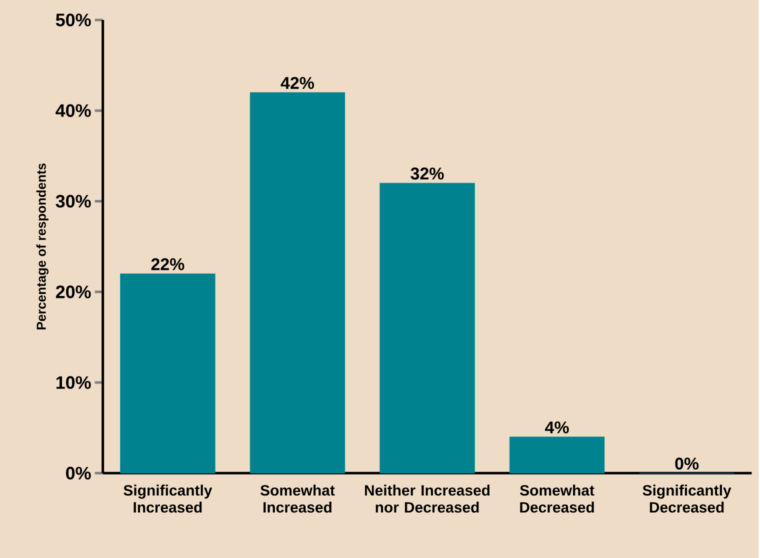 This screenshot has width=760, height=558. I want to click on x-tick-label: Somewhat Increased, so click(297, 498).